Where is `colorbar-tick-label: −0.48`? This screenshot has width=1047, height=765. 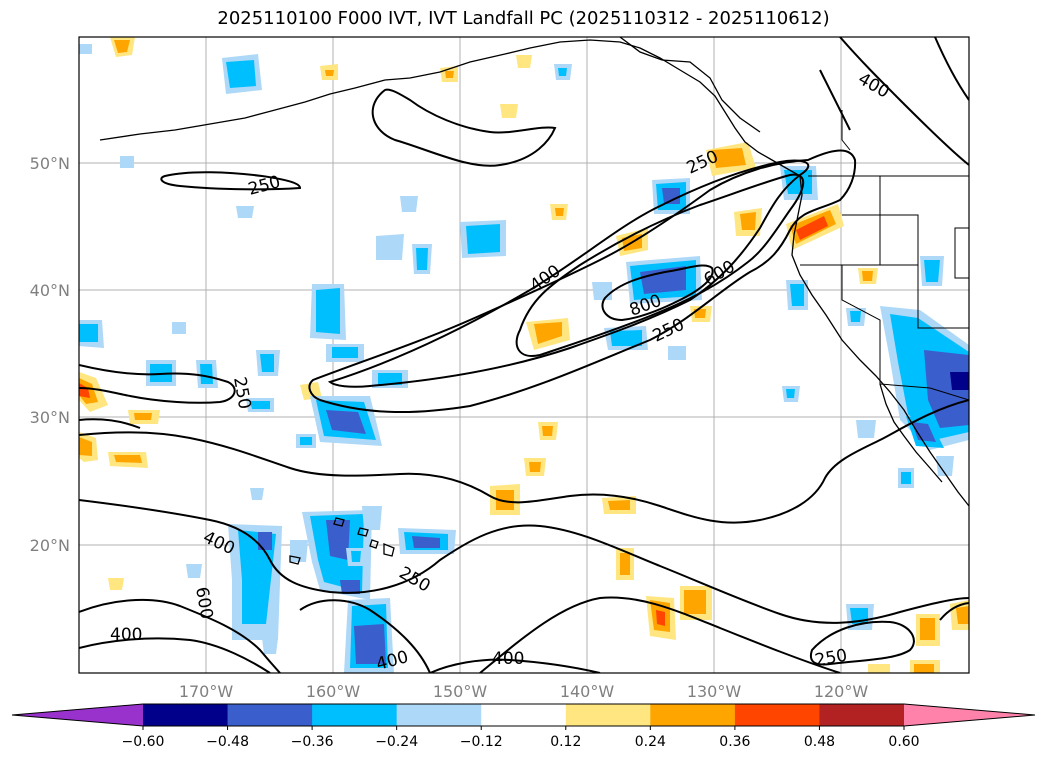 colorbar-tick-label: −0.48 is located at coordinates (227, 742).